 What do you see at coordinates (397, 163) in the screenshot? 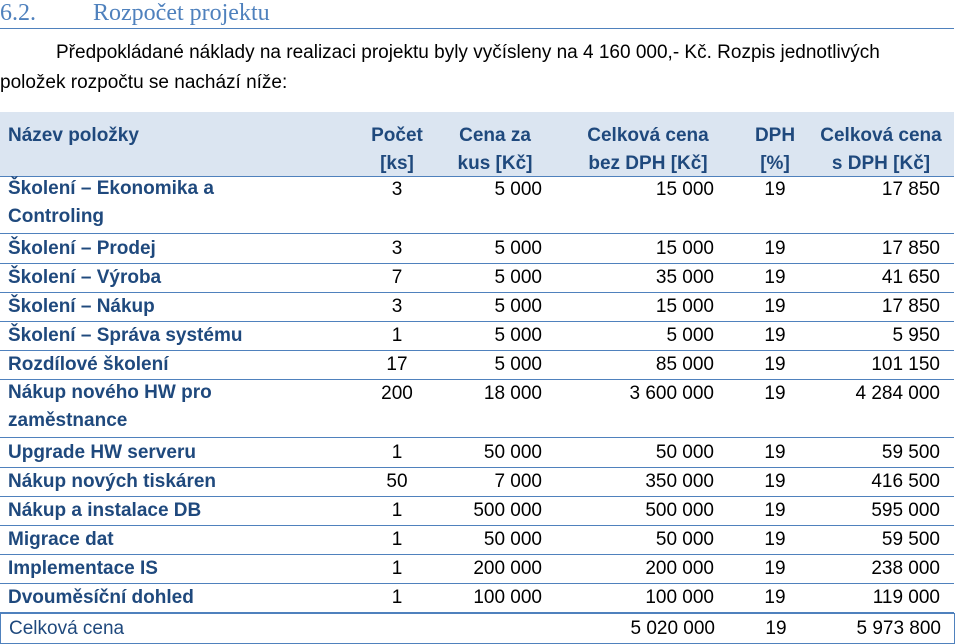
I see `header-count-line2: [ks]` at bounding box center [397, 163].